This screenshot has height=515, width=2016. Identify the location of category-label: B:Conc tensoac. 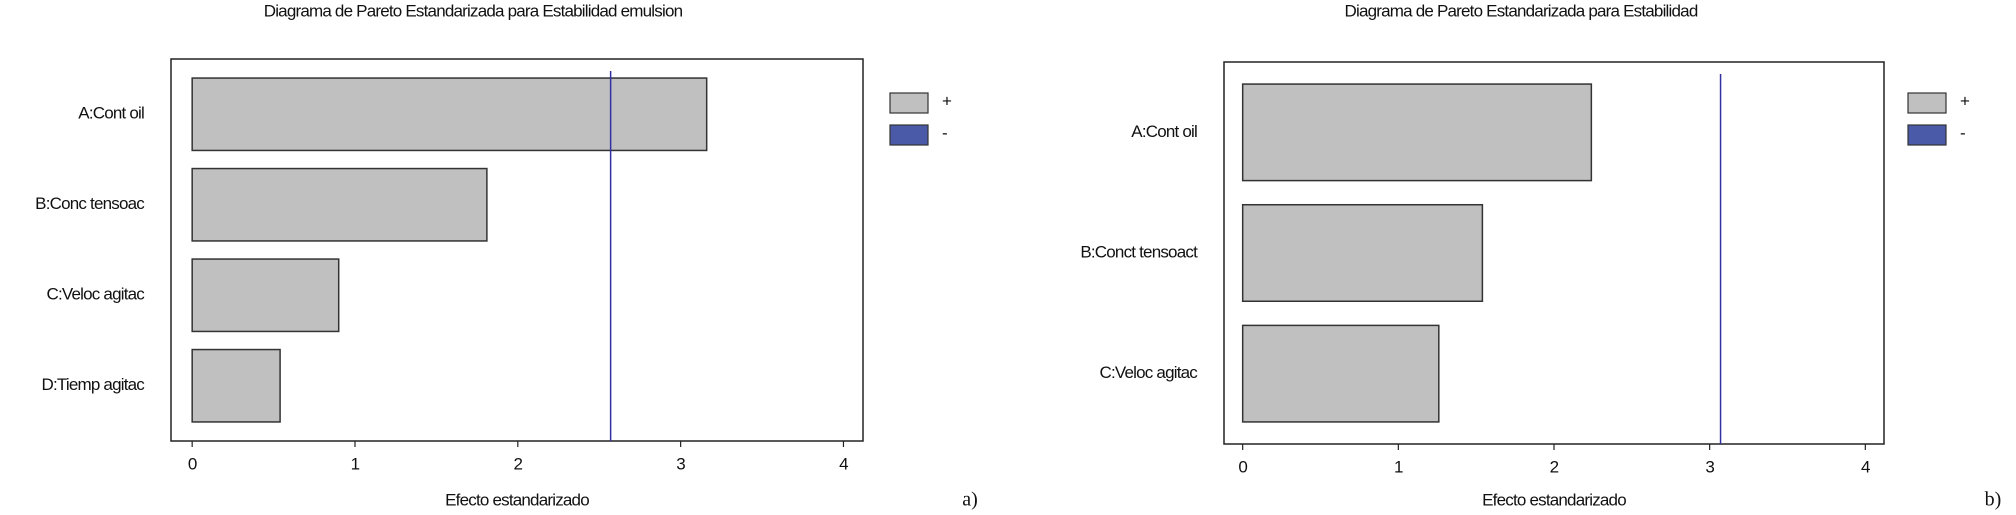
(90, 203).